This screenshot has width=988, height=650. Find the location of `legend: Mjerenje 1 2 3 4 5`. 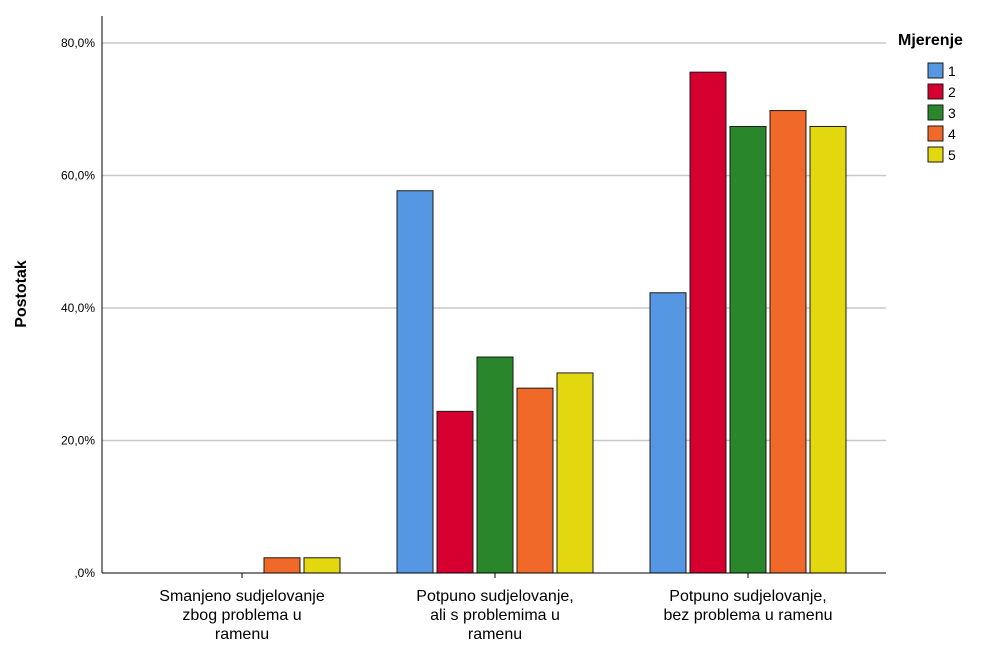

legend: Mjerenje 1 2 3 4 5 is located at coordinates (930, 97).